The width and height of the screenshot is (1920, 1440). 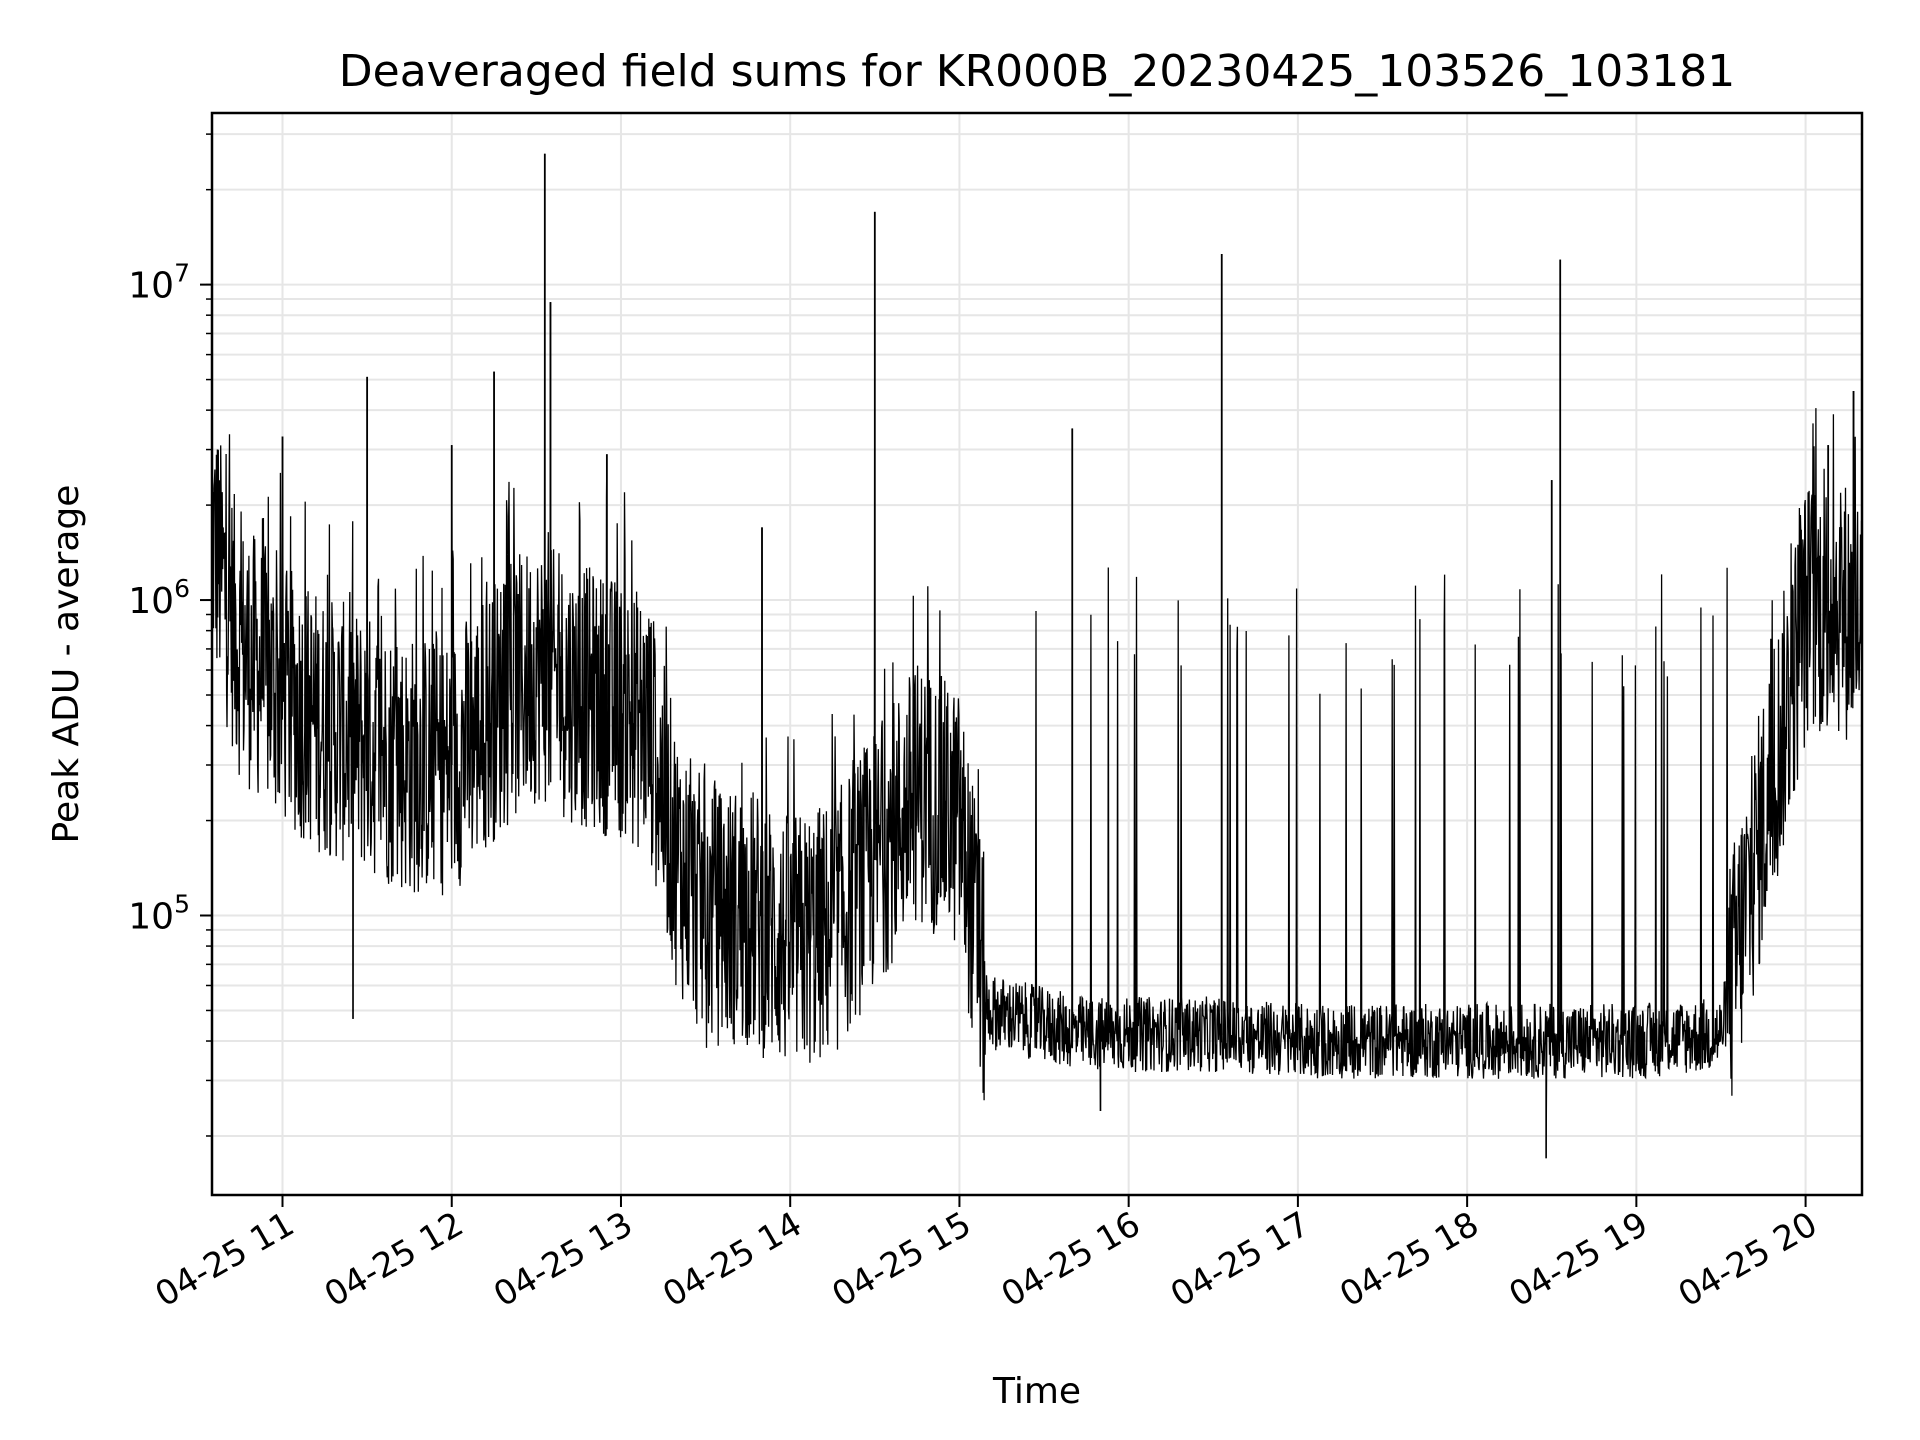 What do you see at coordinates (66, 664) in the screenshot?
I see `y-axis-label: Peak ADU - average` at bounding box center [66, 664].